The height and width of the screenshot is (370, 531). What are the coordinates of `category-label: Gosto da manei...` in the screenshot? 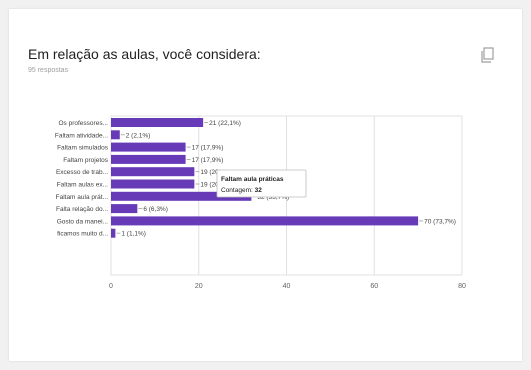 It's located at (82, 221).